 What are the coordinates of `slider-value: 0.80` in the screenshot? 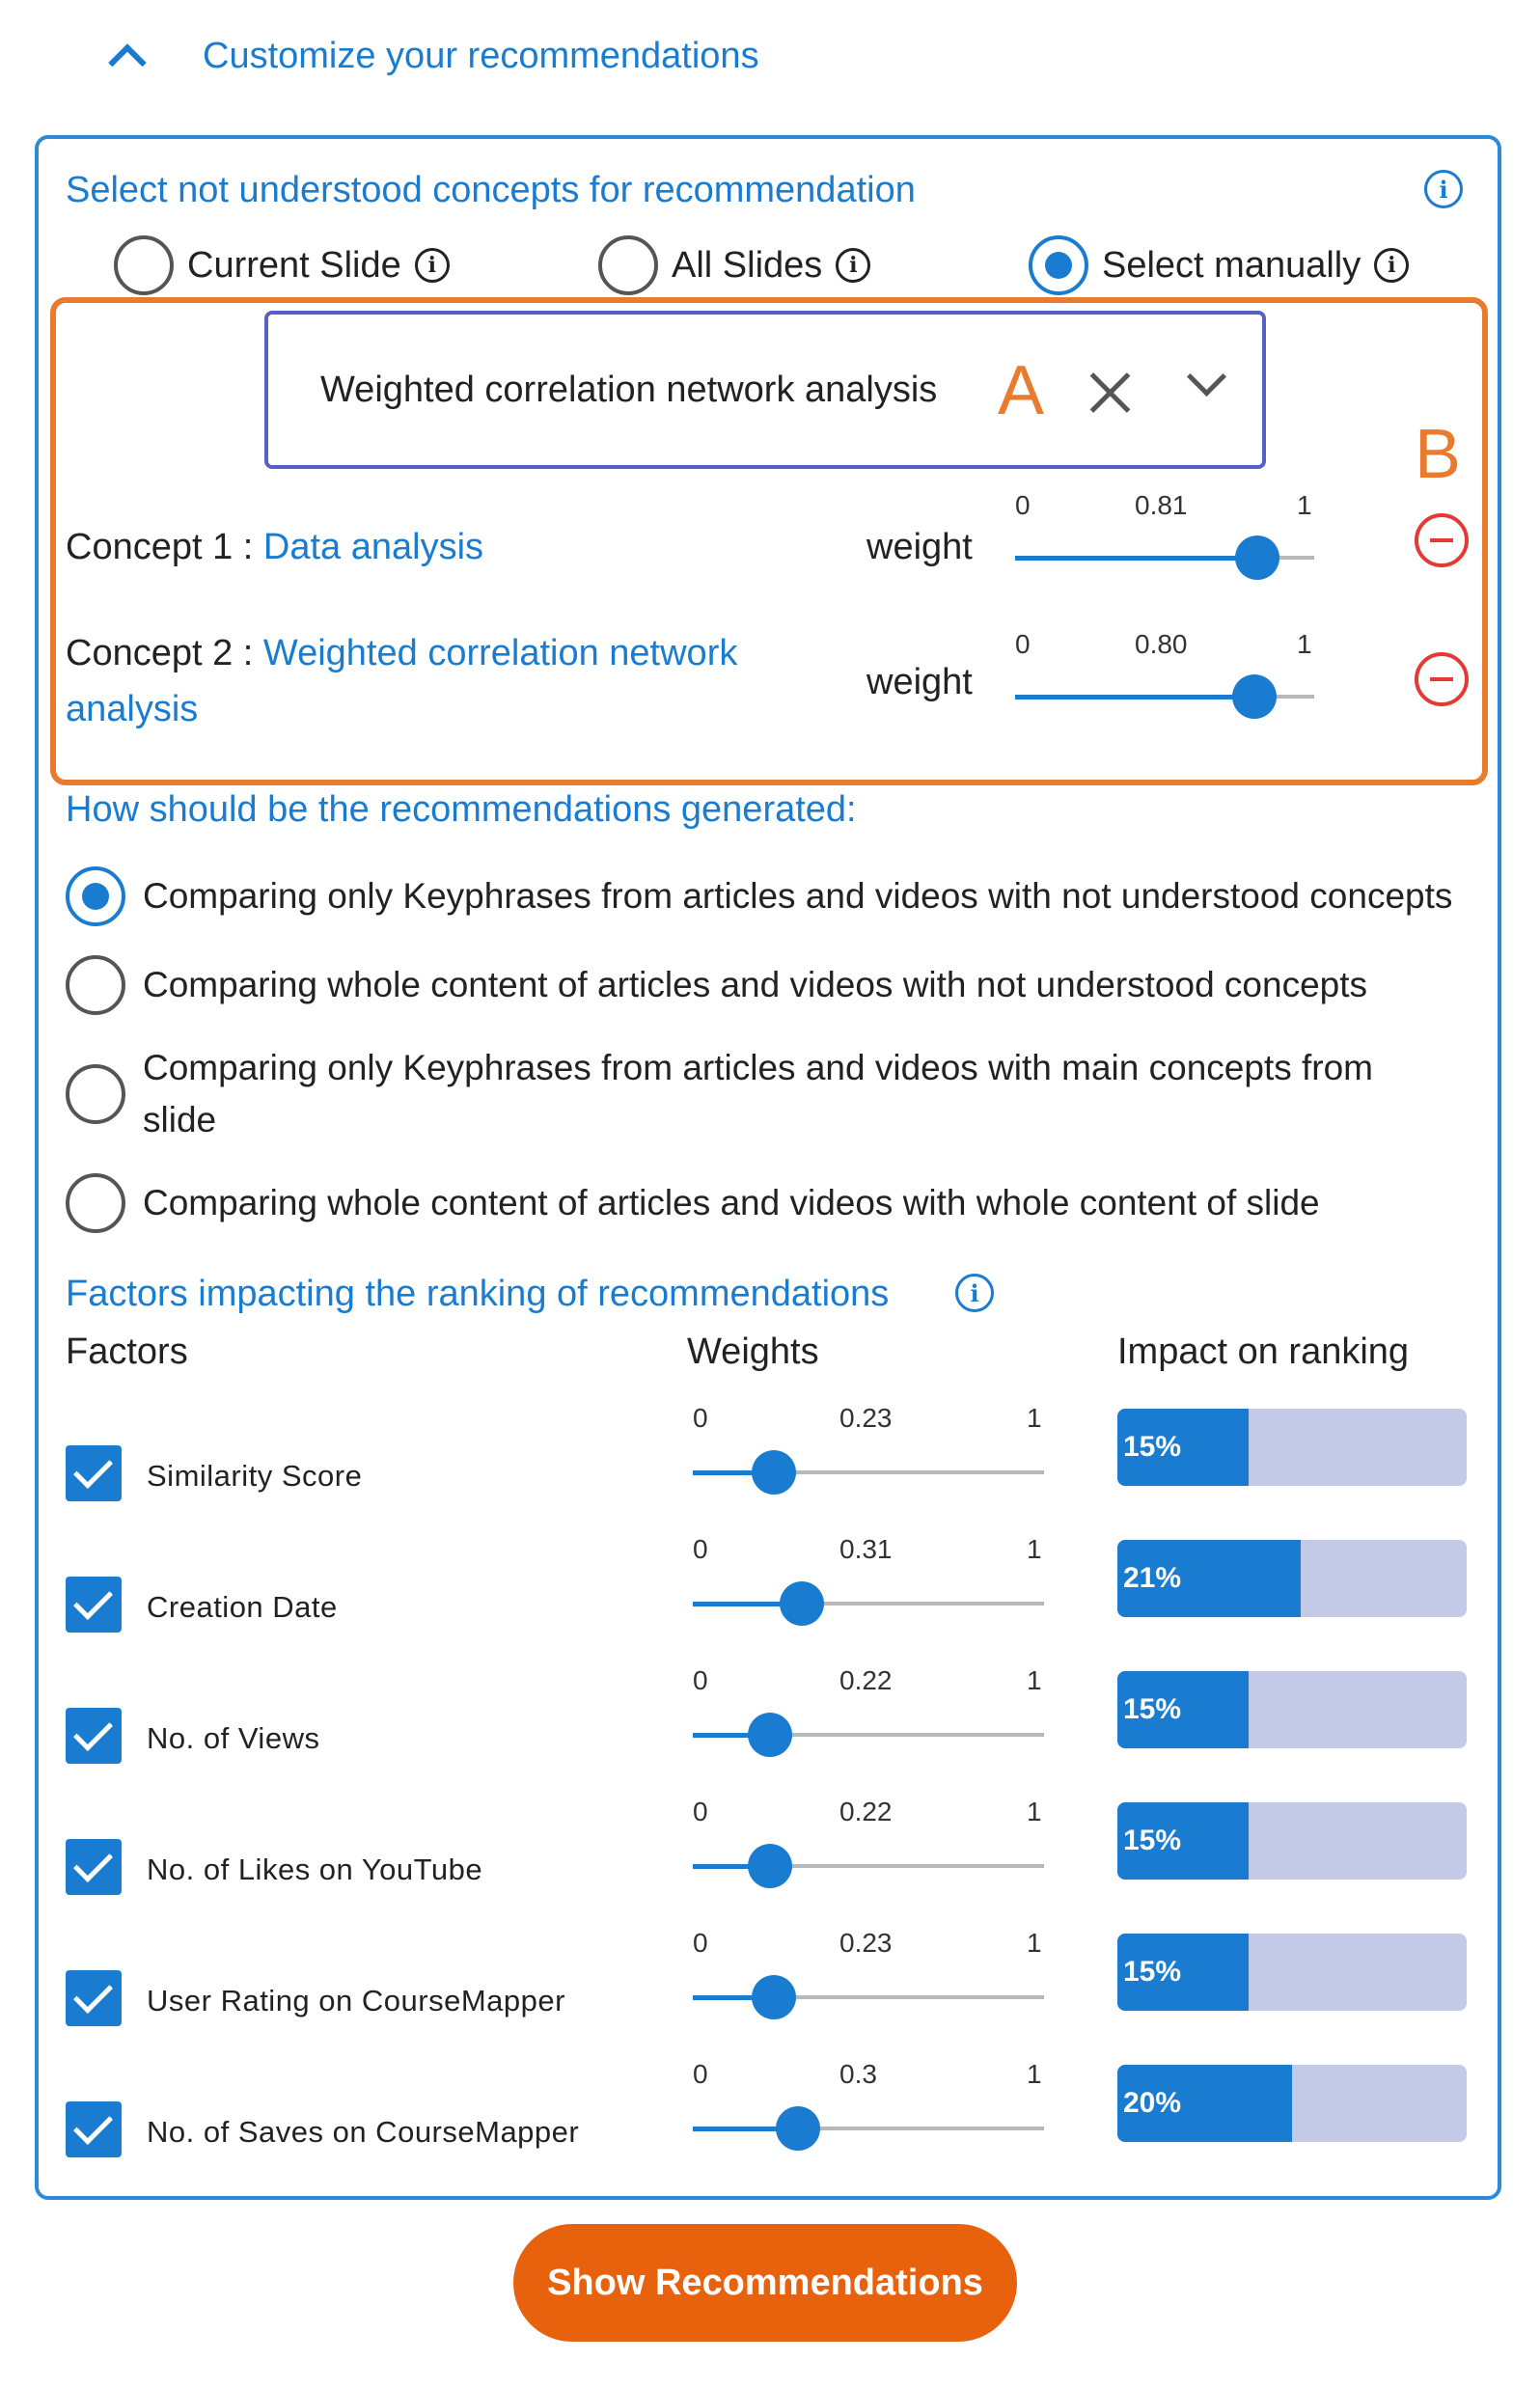 It's located at (1161, 644).